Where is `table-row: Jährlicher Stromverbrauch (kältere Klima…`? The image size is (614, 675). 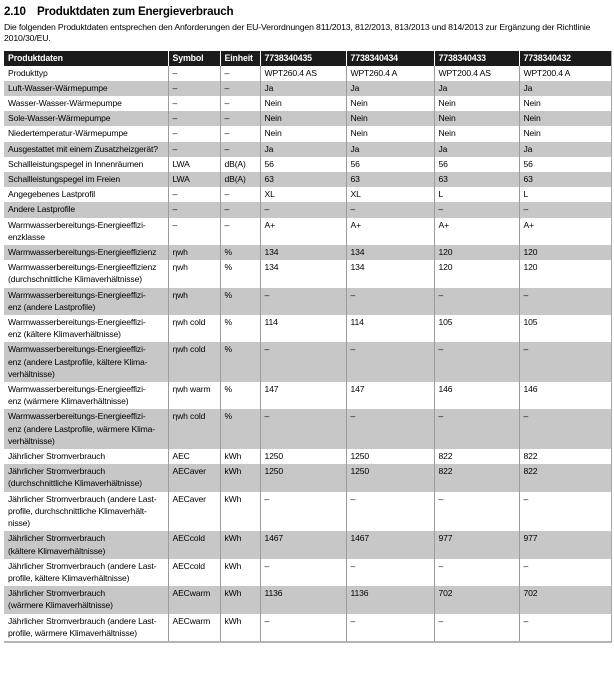 table-row: Jährlicher Stromverbrauch (kältere Klima… is located at coordinates (307, 545).